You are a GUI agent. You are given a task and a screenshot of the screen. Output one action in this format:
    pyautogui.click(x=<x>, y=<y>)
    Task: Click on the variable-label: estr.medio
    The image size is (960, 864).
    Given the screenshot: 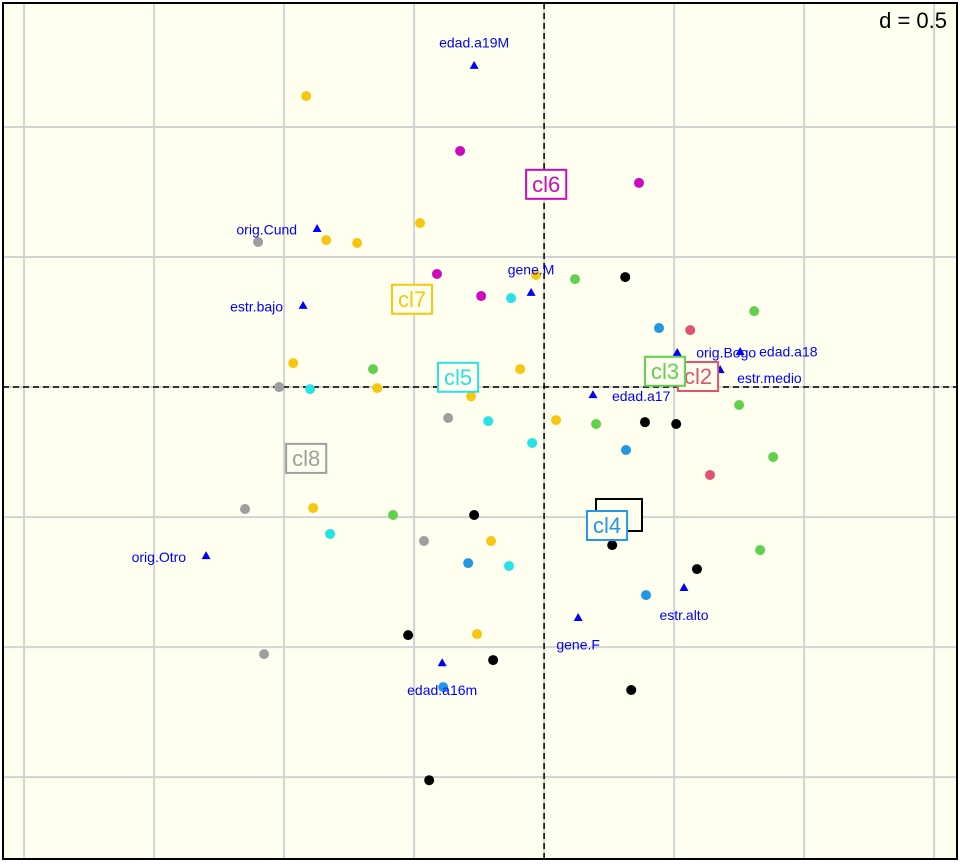 What is the action you would take?
    pyautogui.click(x=769, y=378)
    